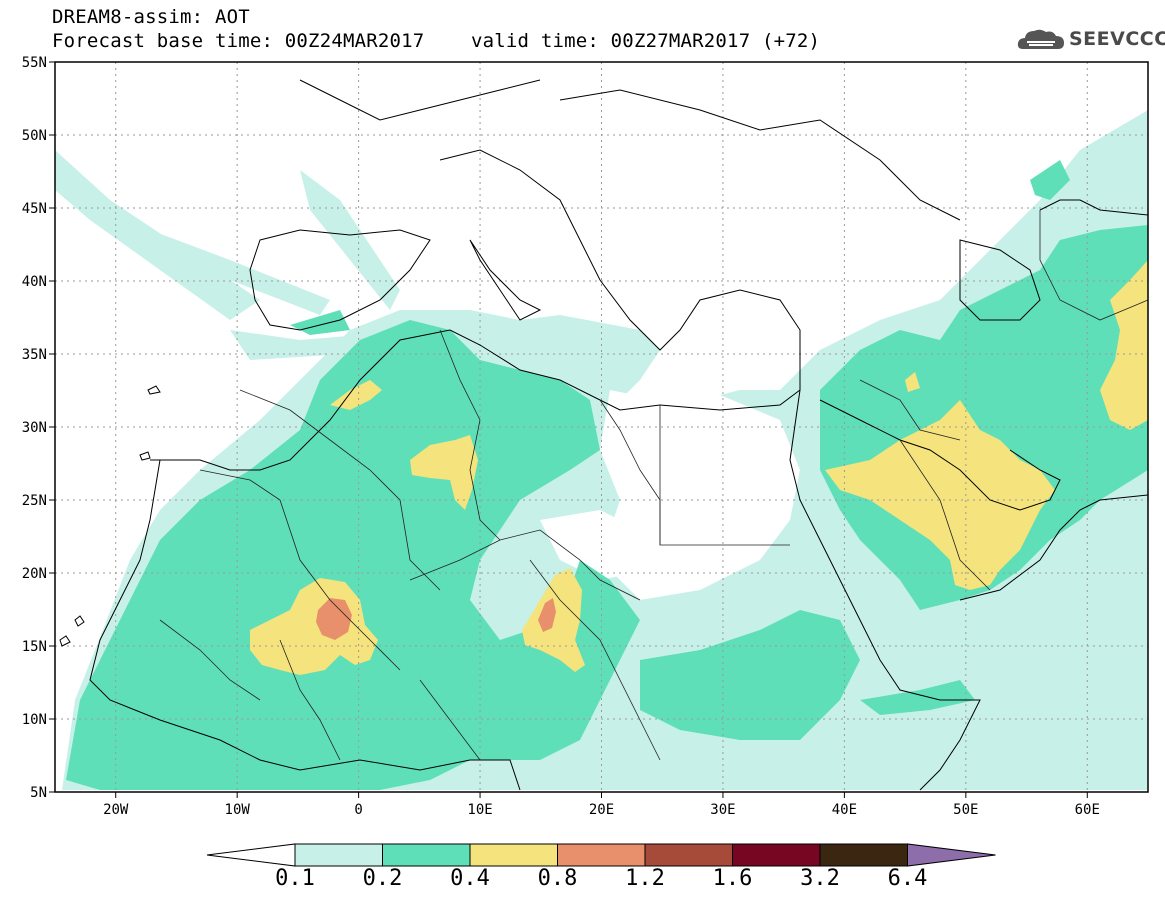  I want to click on lon-tick-label: 10E, so click(479, 810).